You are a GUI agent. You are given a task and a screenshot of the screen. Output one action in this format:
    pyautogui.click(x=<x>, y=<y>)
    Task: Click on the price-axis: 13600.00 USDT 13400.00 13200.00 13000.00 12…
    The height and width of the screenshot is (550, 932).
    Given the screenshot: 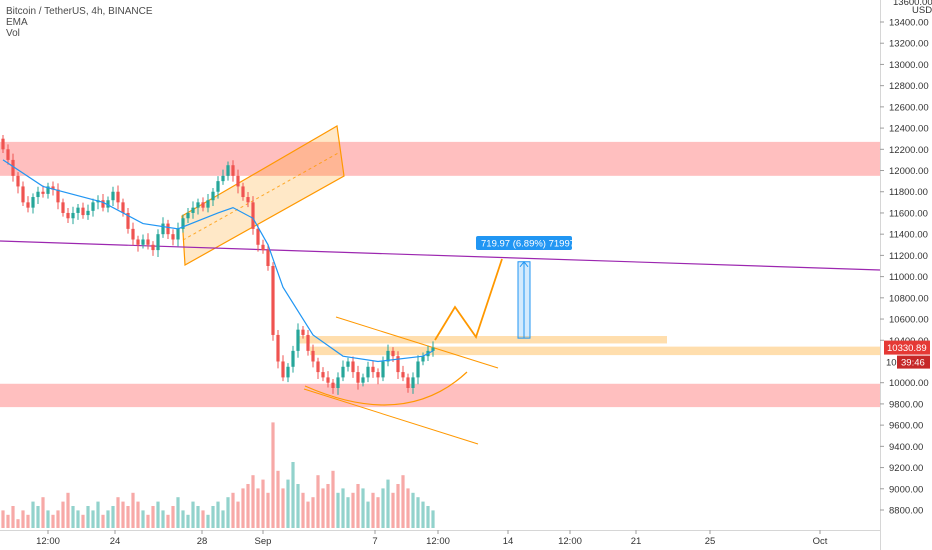 What is the action you would take?
    pyautogui.click(x=906, y=275)
    